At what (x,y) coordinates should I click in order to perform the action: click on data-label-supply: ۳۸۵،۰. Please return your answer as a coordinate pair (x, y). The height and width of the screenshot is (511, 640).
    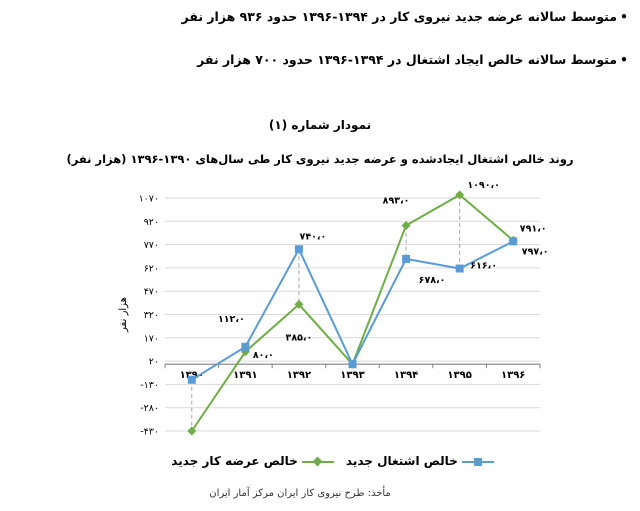
    Looking at the image, I should click on (299, 337).